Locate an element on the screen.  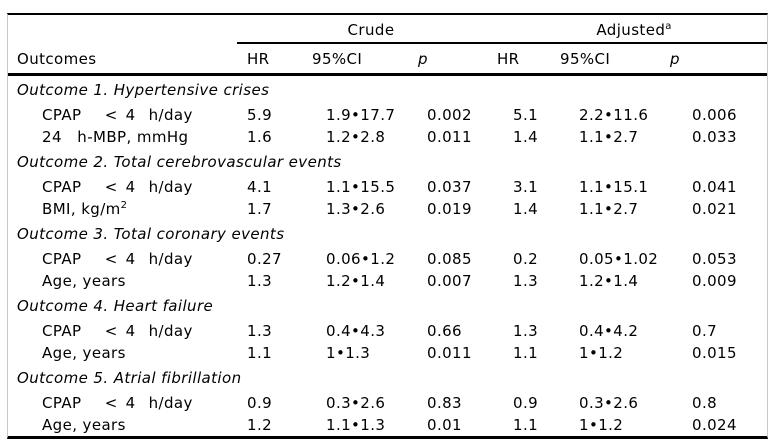
model-group-header-row: Crude Adjusteda is located at coordinates (387, 29).